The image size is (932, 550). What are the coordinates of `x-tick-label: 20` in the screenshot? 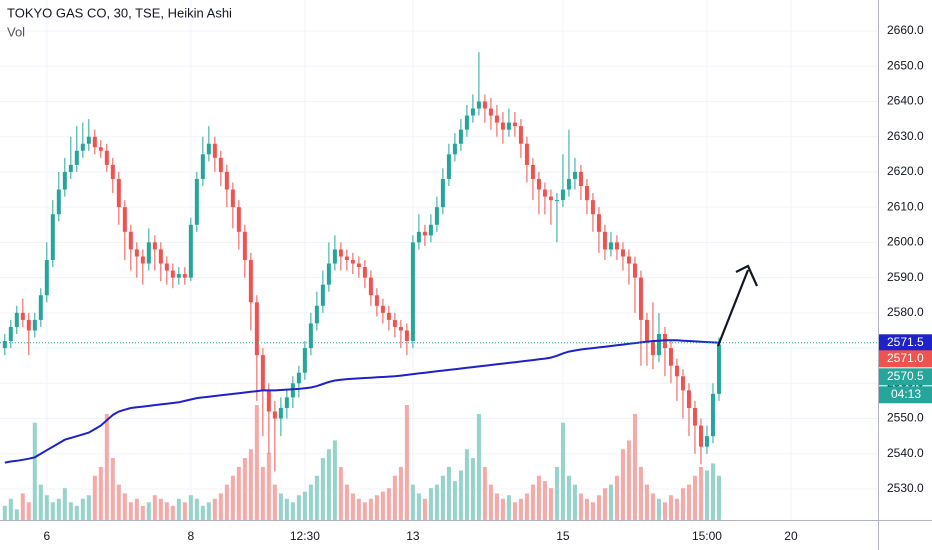 It's located at (791, 536).